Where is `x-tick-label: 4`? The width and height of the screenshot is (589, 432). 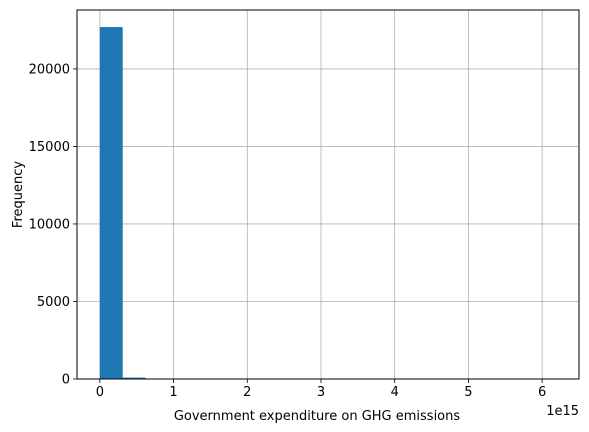 x-tick-label: 4 is located at coordinates (395, 392).